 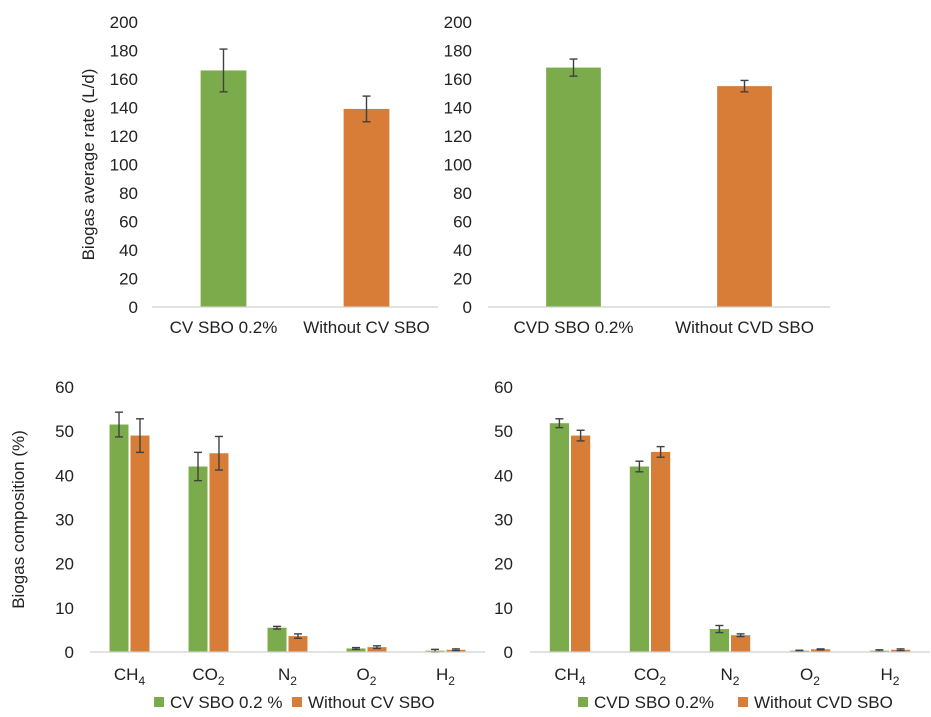 I want to click on x-tick-label: CVD SBO 0.2%, so click(x=574, y=327).